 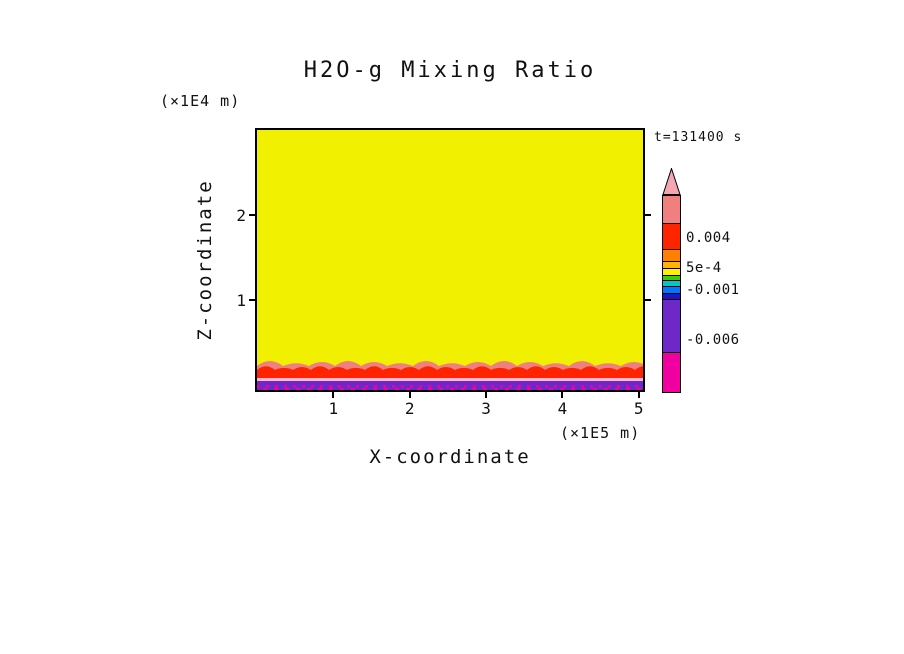 What do you see at coordinates (333, 408) in the screenshot?
I see `x-tick-label: 1` at bounding box center [333, 408].